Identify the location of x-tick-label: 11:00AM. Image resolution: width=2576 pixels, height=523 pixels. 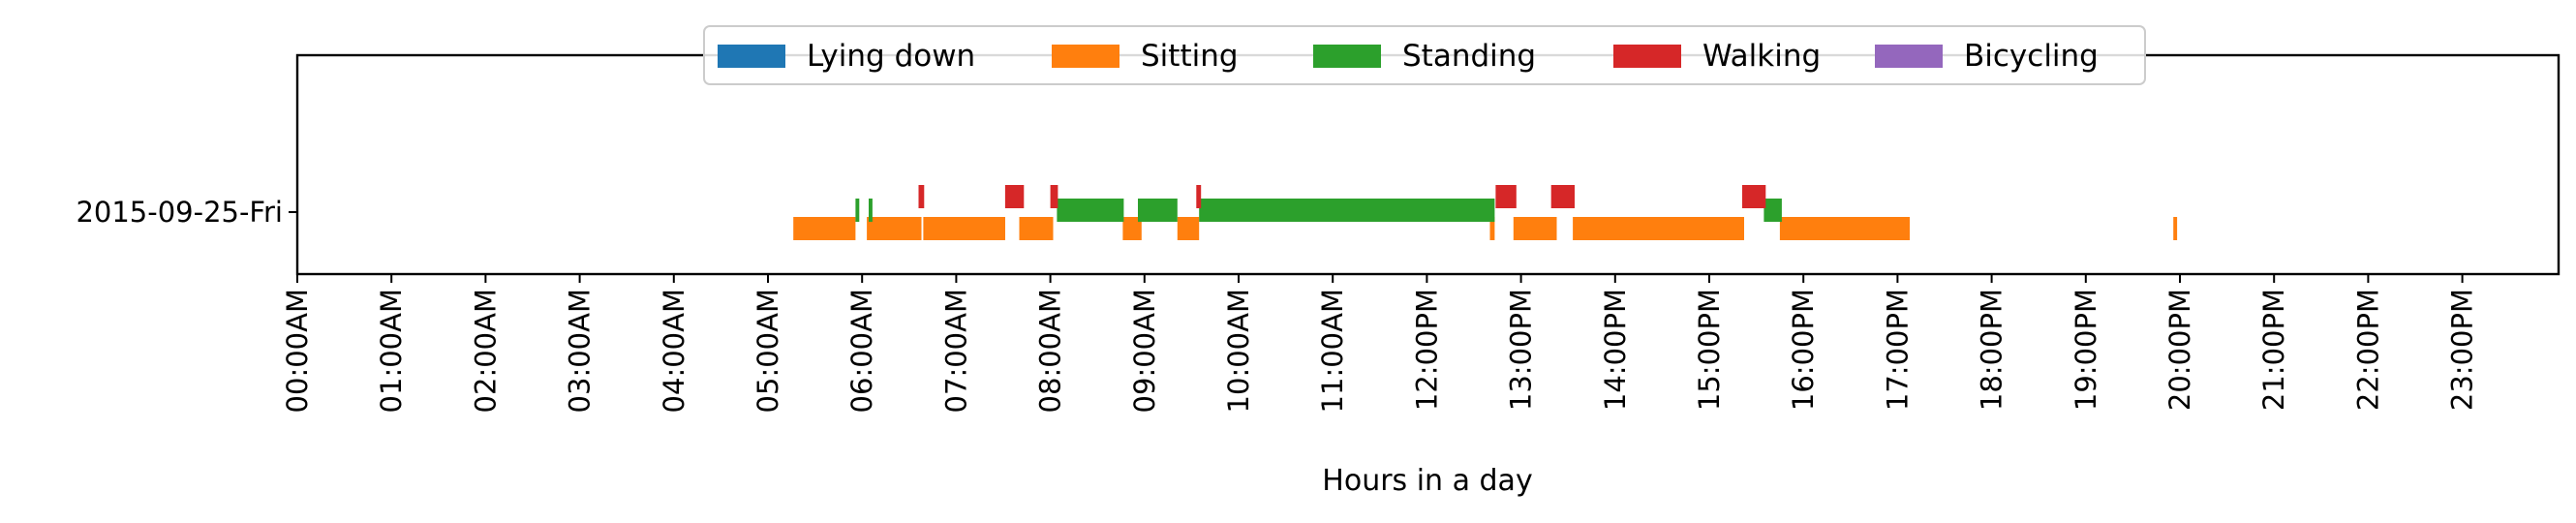
(1332, 351).